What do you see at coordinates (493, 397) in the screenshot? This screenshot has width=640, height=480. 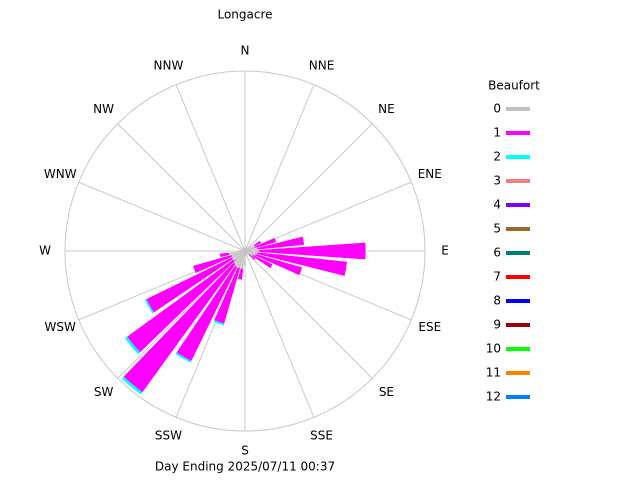 I see `legend-label: 12` at bounding box center [493, 397].